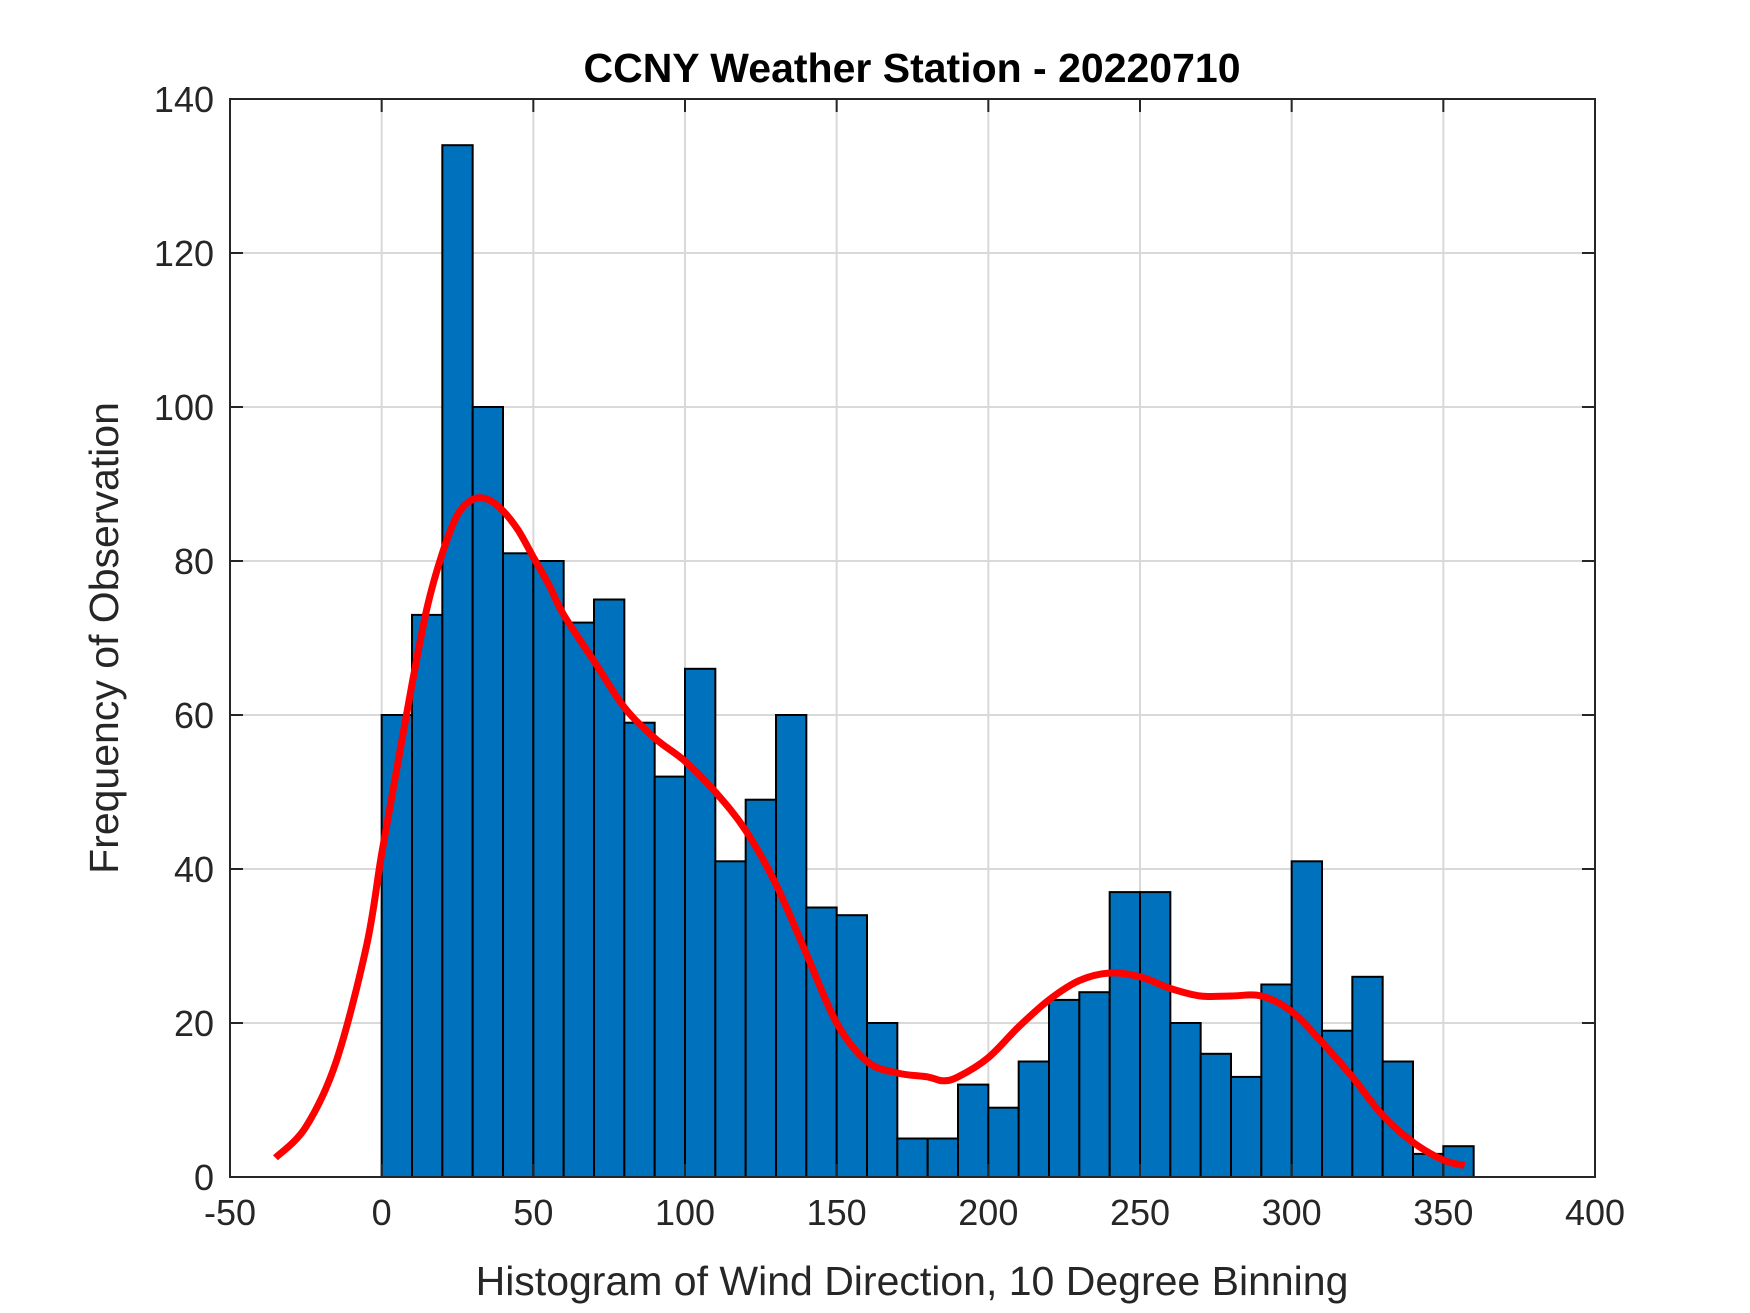  What do you see at coordinates (1140, 1212) in the screenshot?
I see `x-tick-label: 250` at bounding box center [1140, 1212].